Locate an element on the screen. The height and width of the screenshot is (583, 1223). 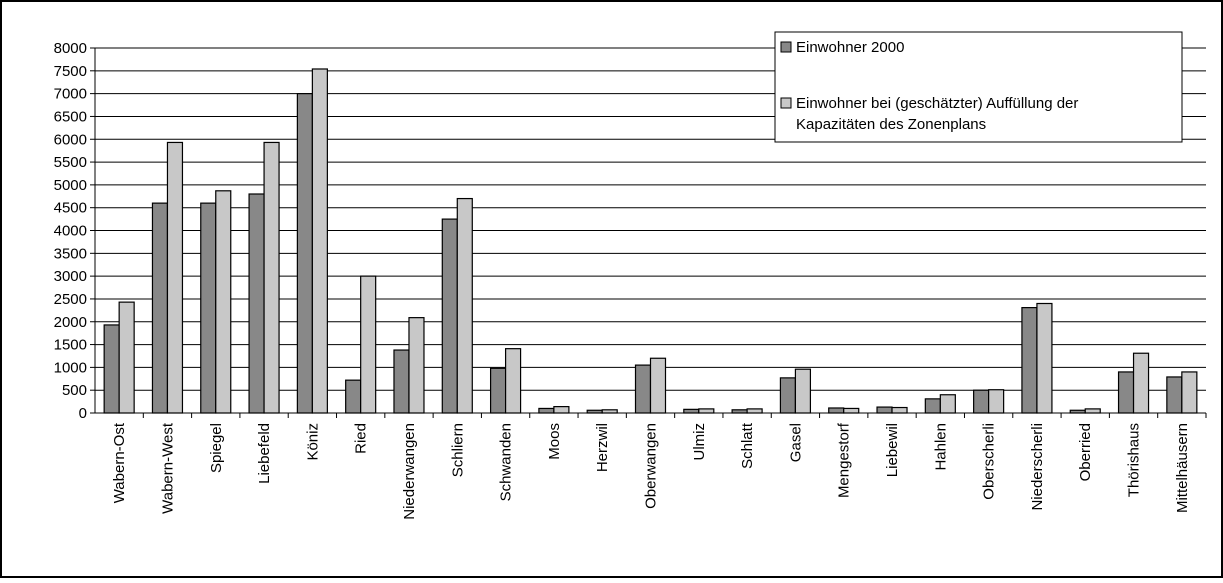
x-category-label: Spiegel is located at coordinates (216, 448).